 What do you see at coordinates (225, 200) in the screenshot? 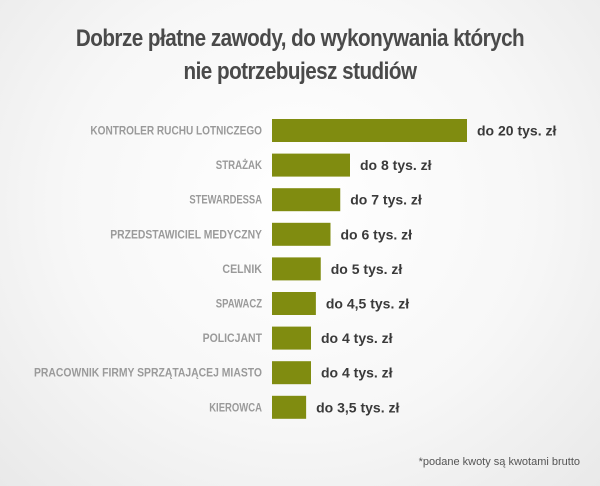
I see `category-label: STEWARDESSA` at bounding box center [225, 200].